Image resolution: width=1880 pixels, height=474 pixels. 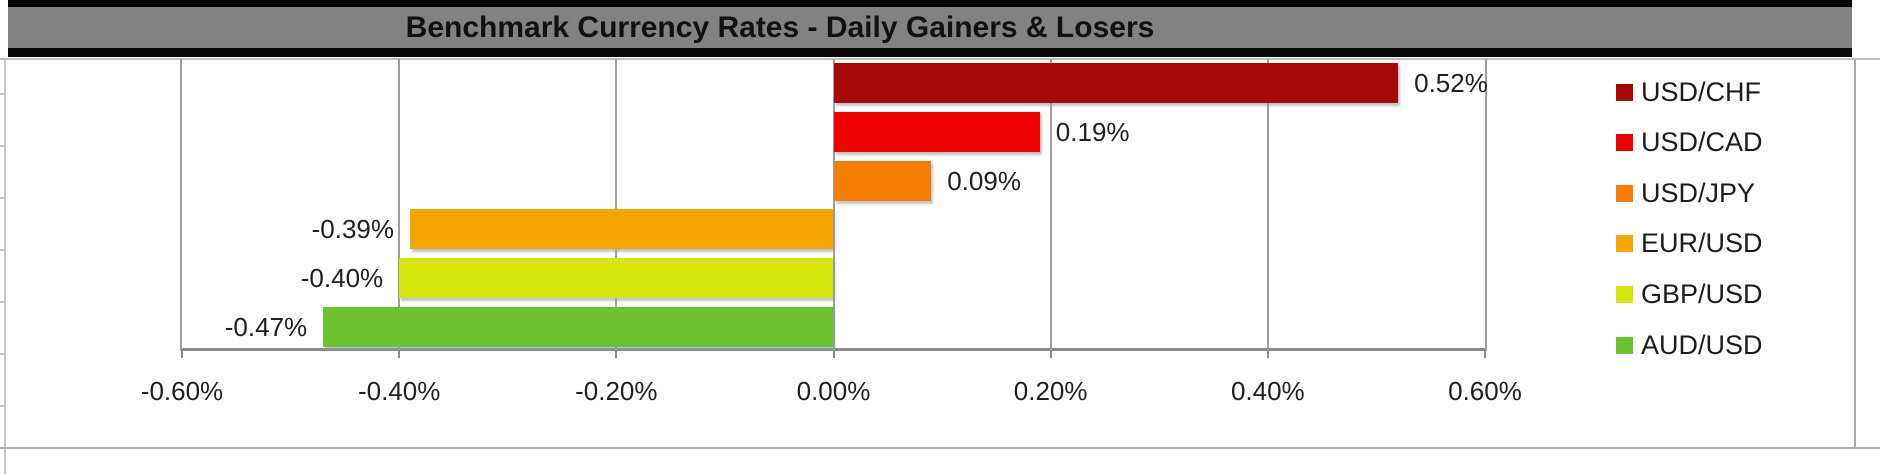 I want to click on x-axis-tick-label: 0.40%, so click(x=1267, y=391).